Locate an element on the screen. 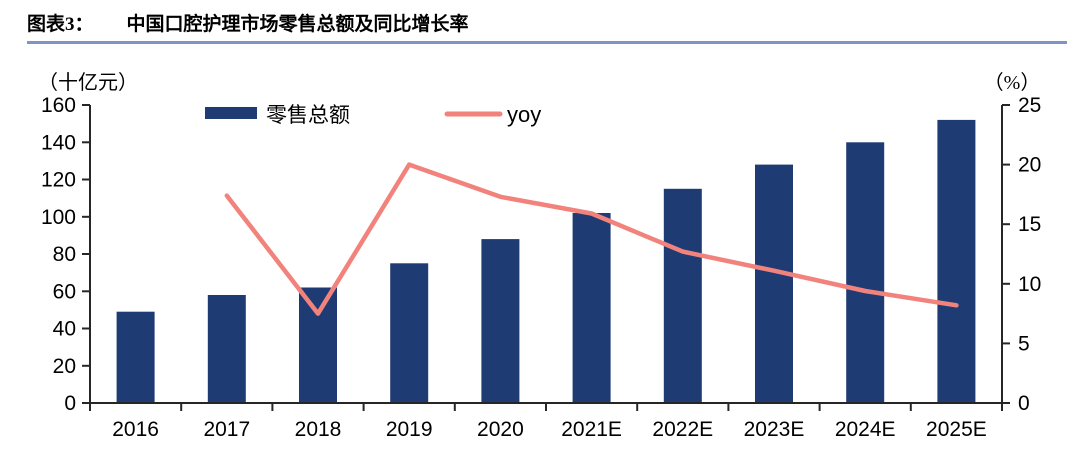  y-right-tick-label: 20 is located at coordinates (1029, 165).